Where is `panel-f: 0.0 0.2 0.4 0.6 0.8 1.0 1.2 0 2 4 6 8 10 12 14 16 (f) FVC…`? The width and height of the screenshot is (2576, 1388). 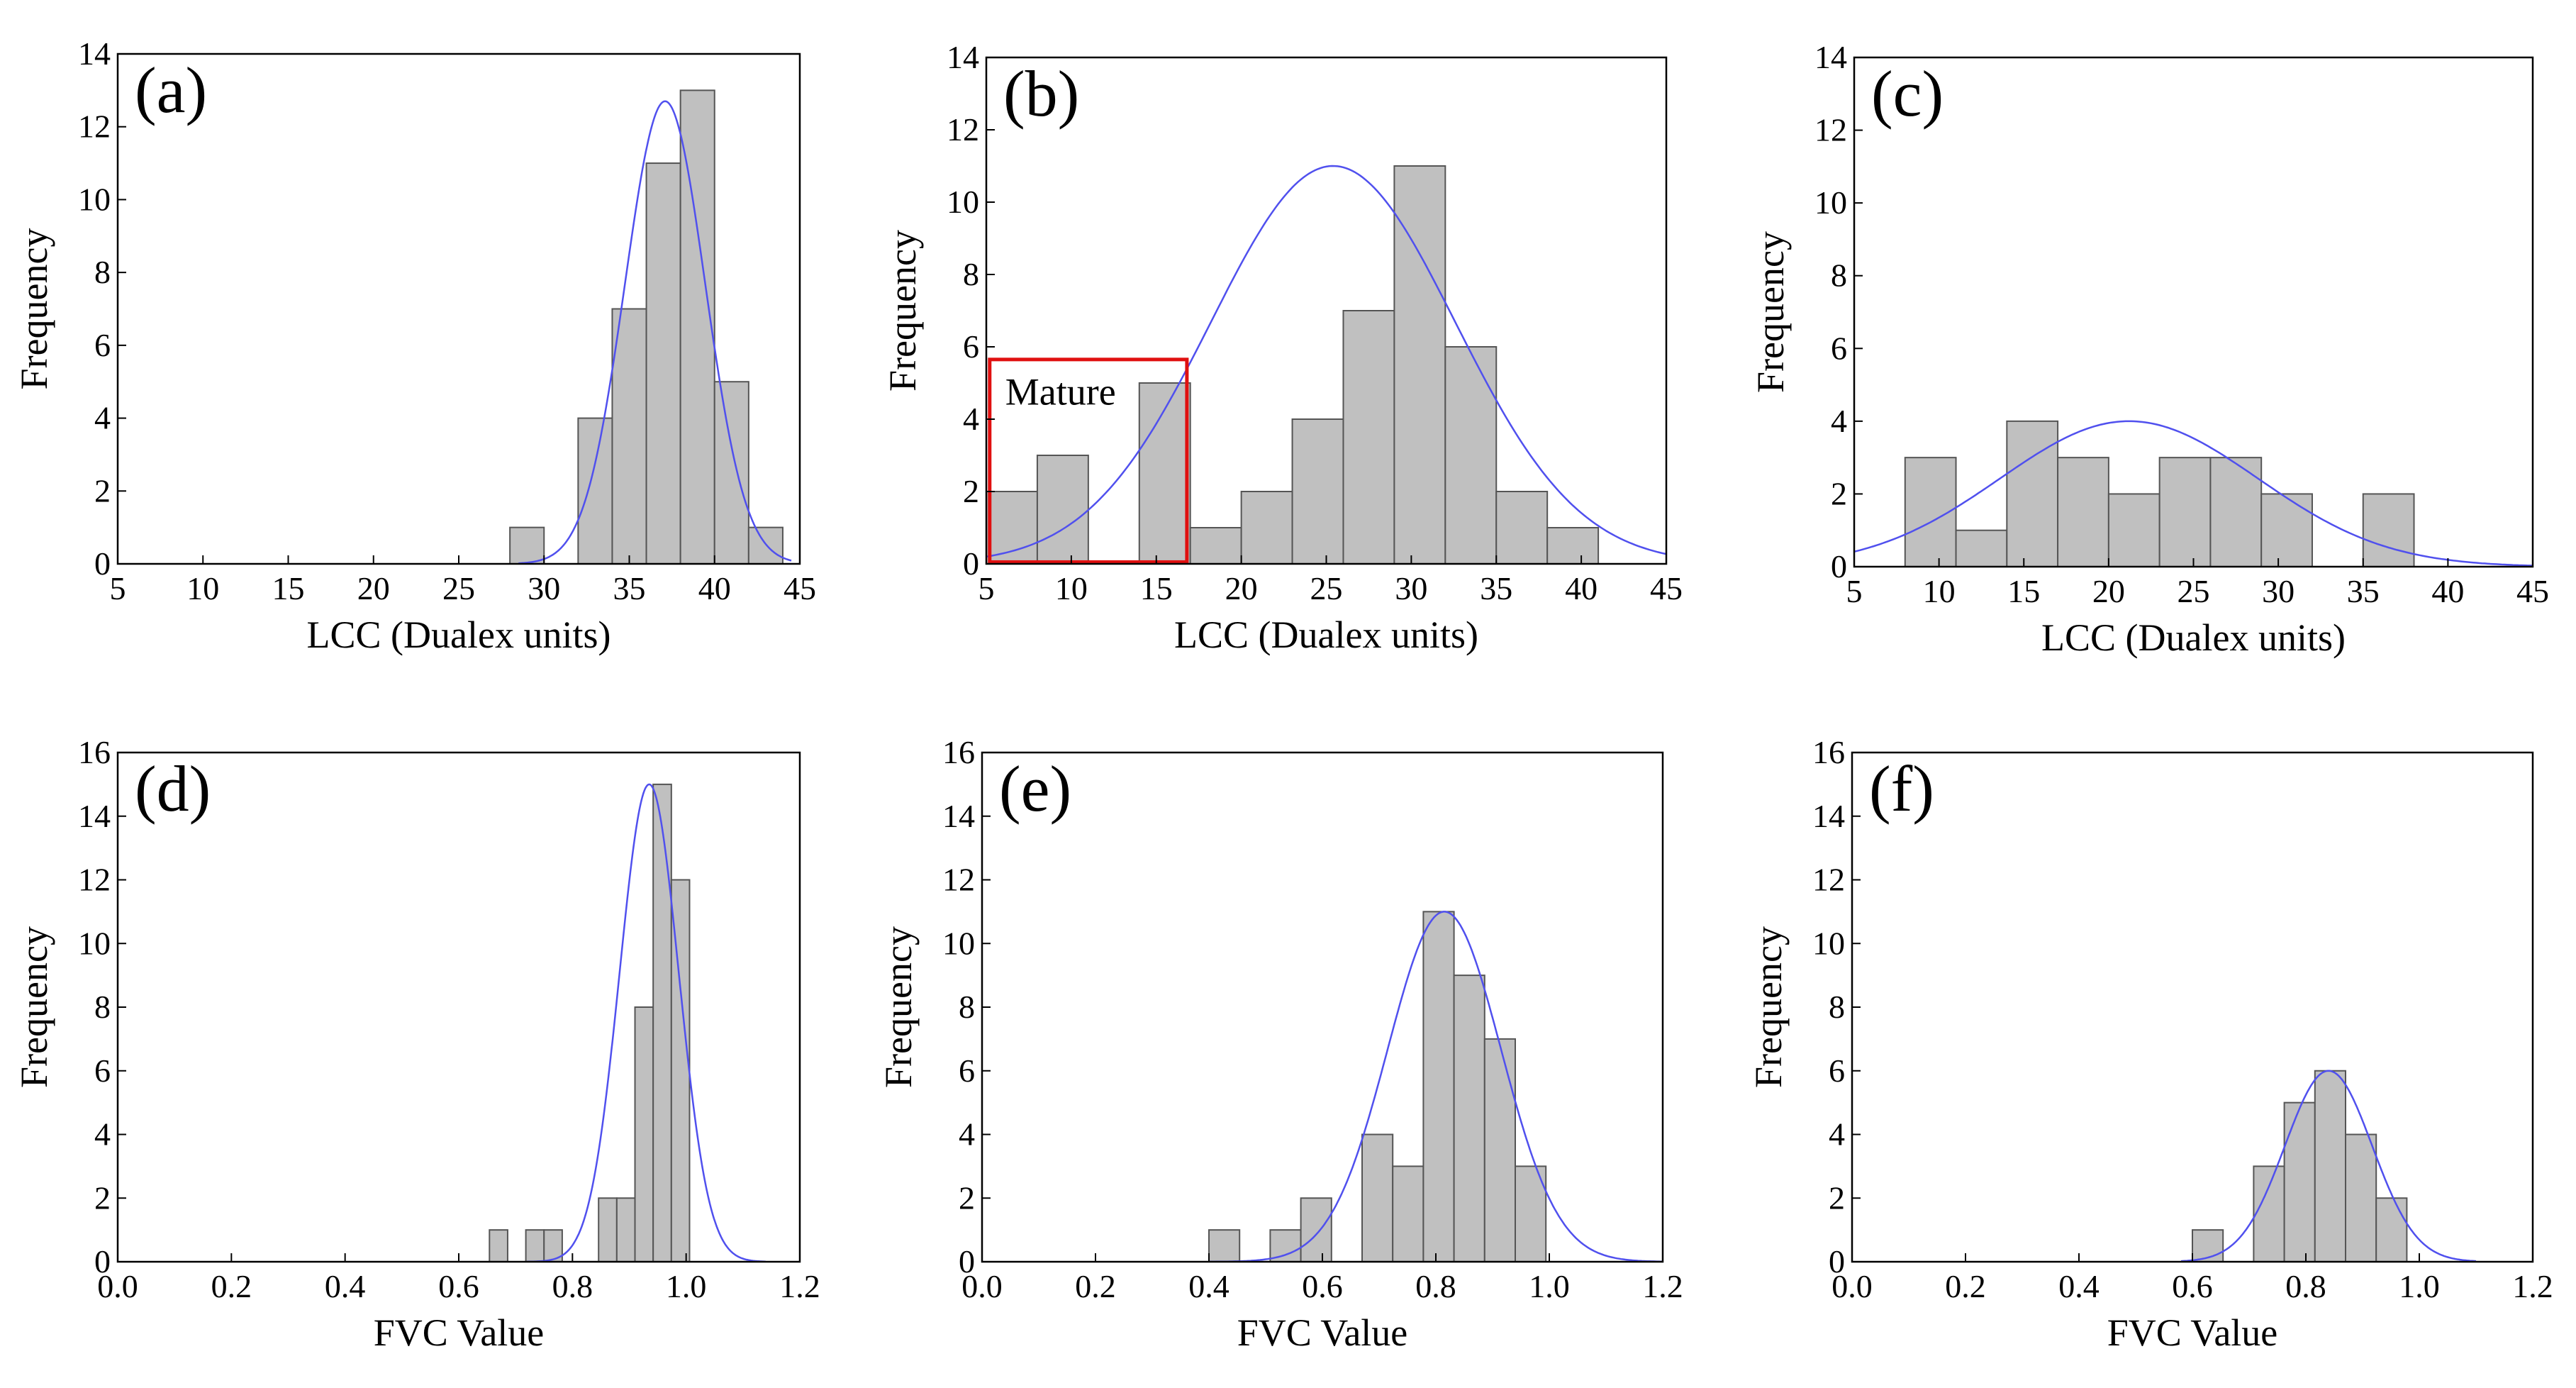 panel-f: 0.0 0.2 0.4 0.6 0.8 1.0 1.2 0 2 4 6 8 10 12 14 16 (f) FVC… is located at coordinates (2150, 1044).